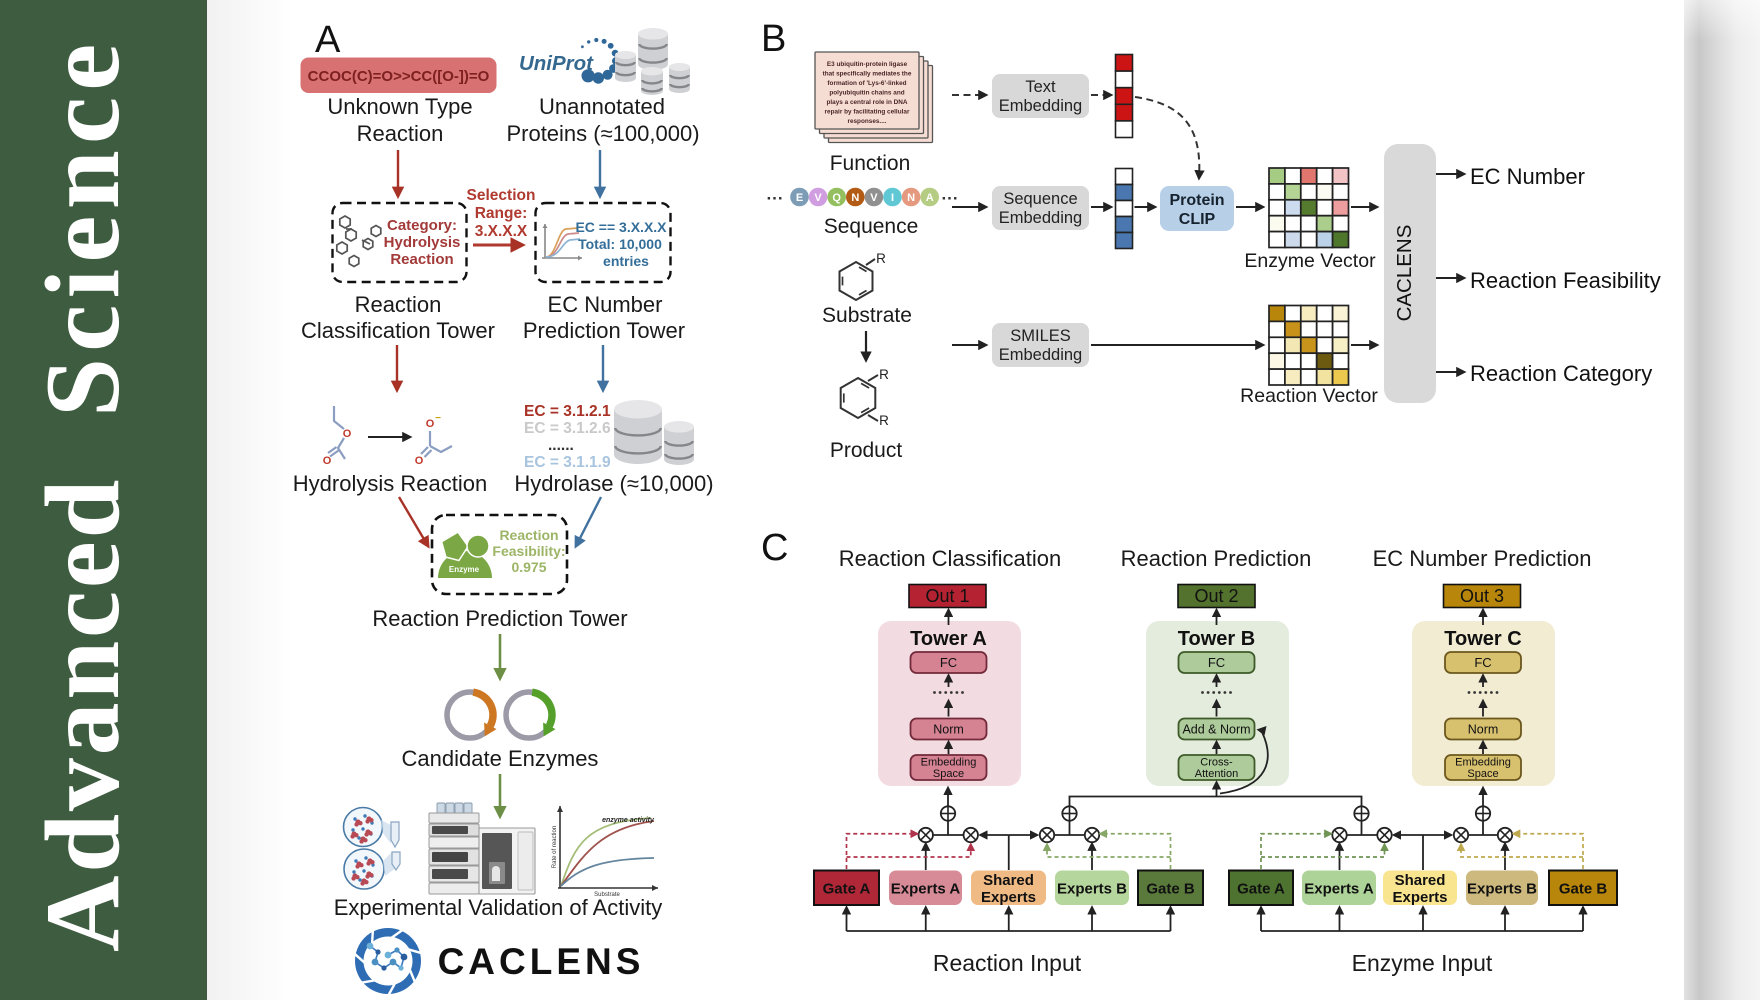 The height and width of the screenshot is (1000, 1760). What do you see at coordinates (605, 304) in the screenshot?
I see `svg-text: EC Number` at bounding box center [605, 304].